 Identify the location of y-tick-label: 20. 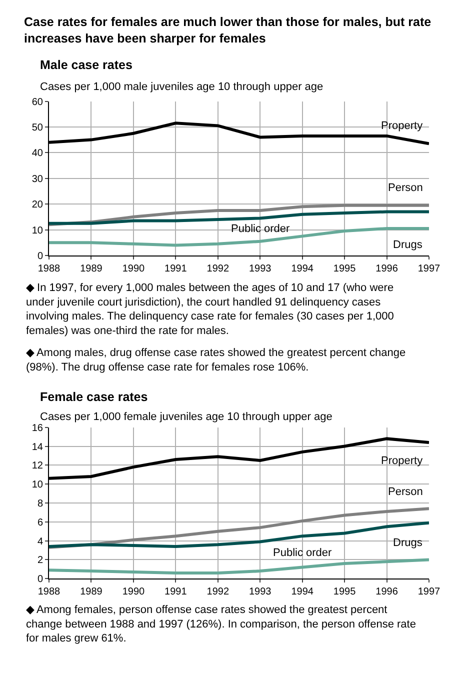
(38, 205).